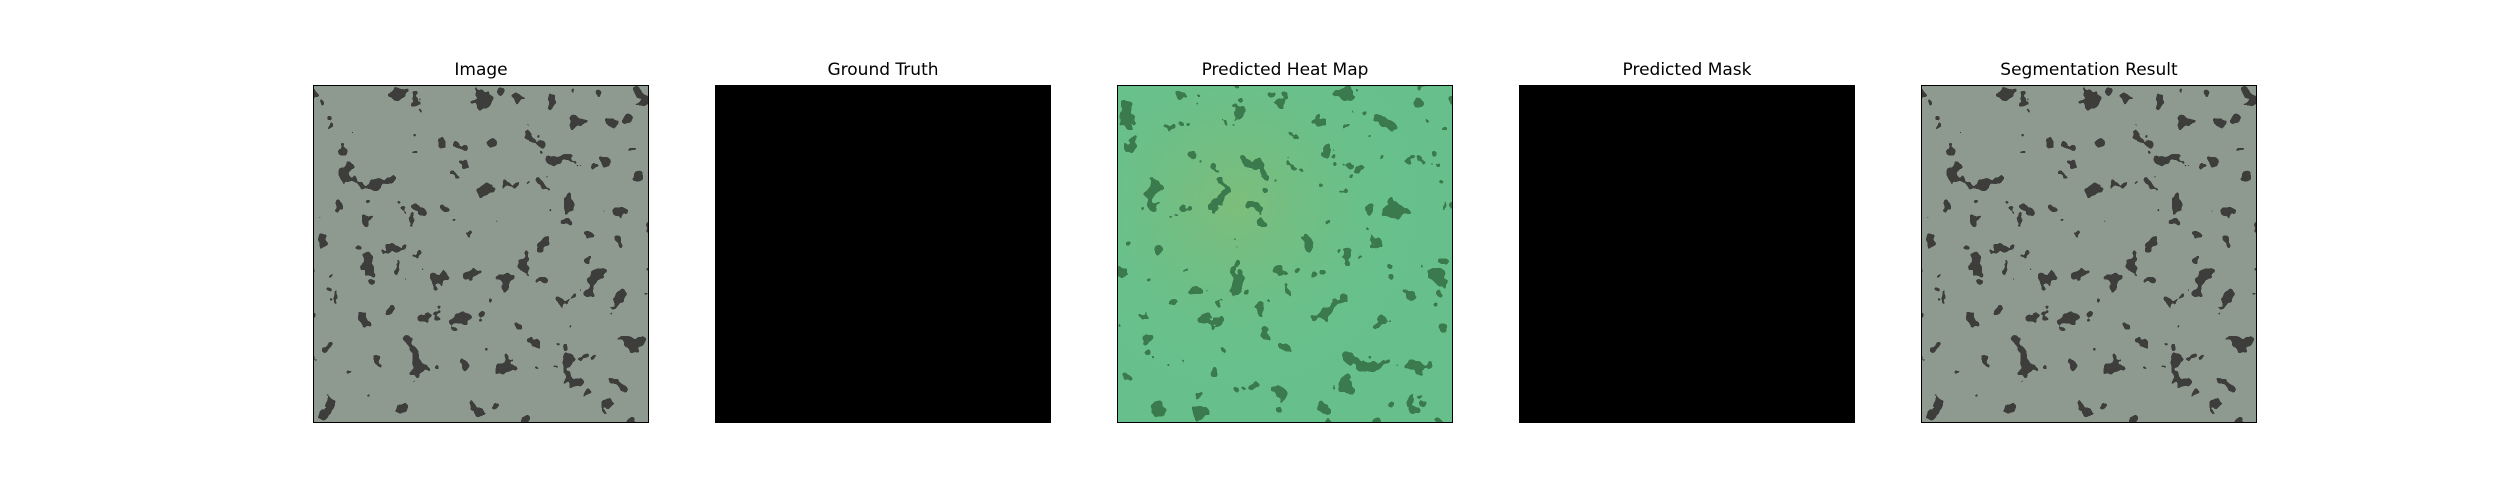 This screenshot has width=2500, height=500. Describe the element at coordinates (1687, 254) in the screenshot. I see `predicted-mask` at that location.